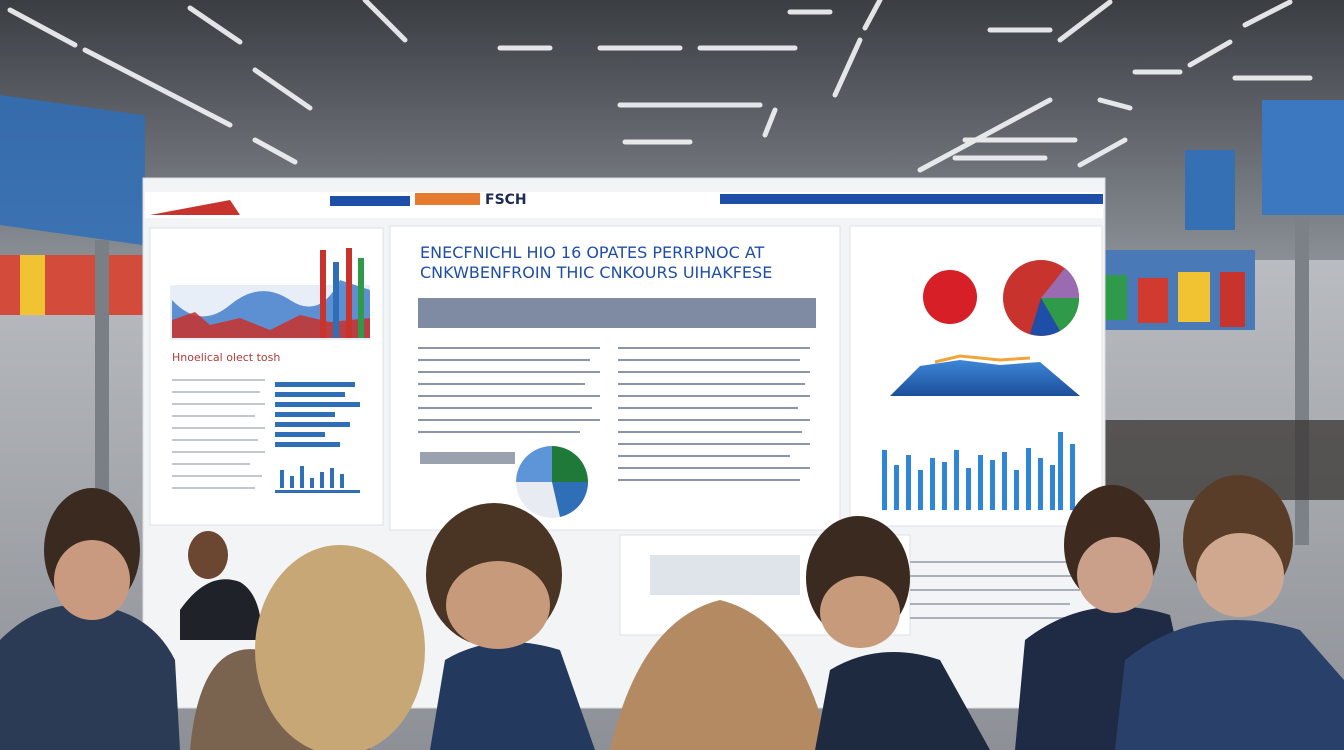 The height and width of the screenshot is (750, 1344). What do you see at coordinates (614, 414) in the screenshot?
I see `center-text-lines` at bounding box center [614, 414].